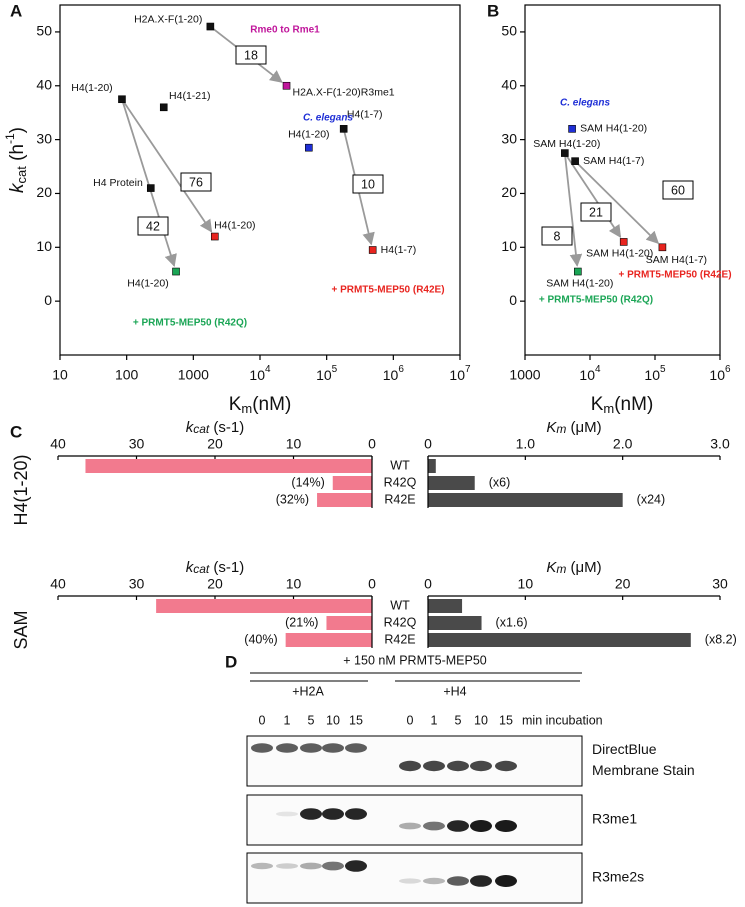  What do you see at coordinates (16, 431) in the screenshot?
I see `panel-label: C` at bounding box center [16, 431].